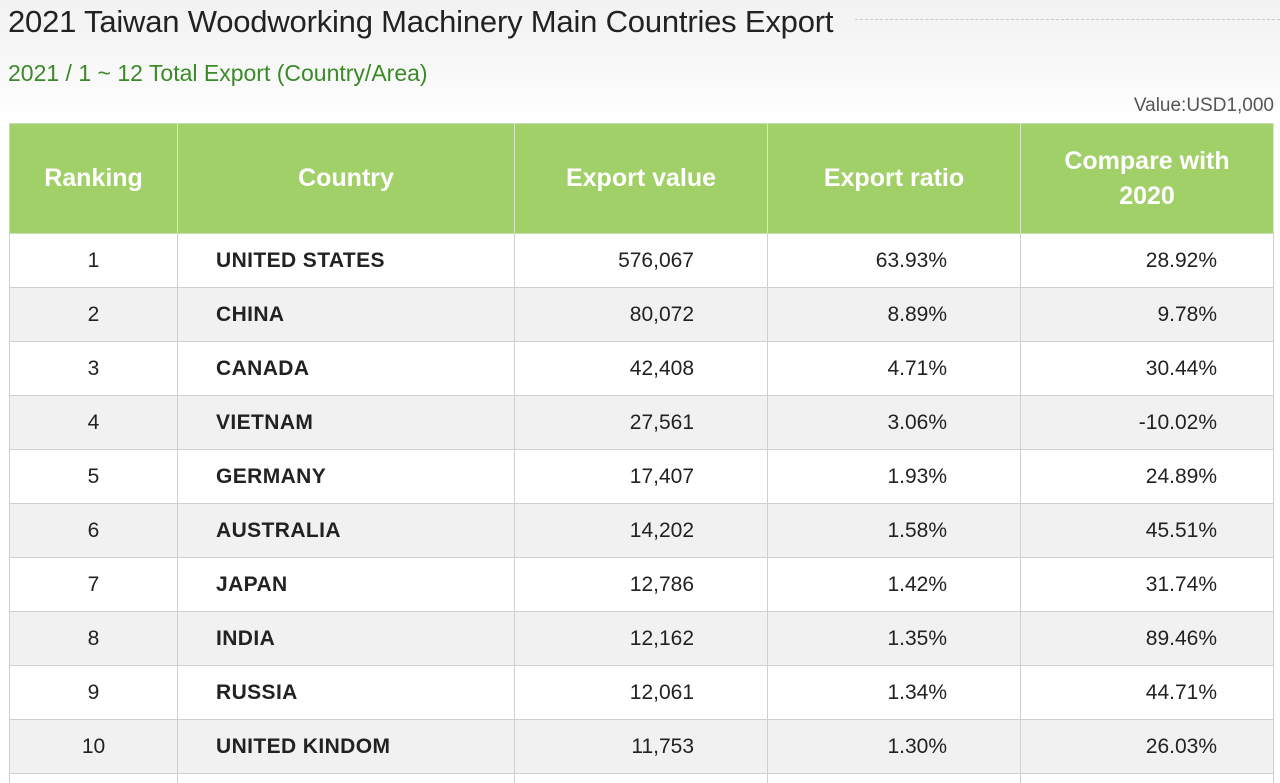 This screenshot has height=783, width=1280. What do you see at coordinates (1147, 195) in the screenshot?
I see `column-header-compare-line2: 2020` at bounding box center [1147, 195].